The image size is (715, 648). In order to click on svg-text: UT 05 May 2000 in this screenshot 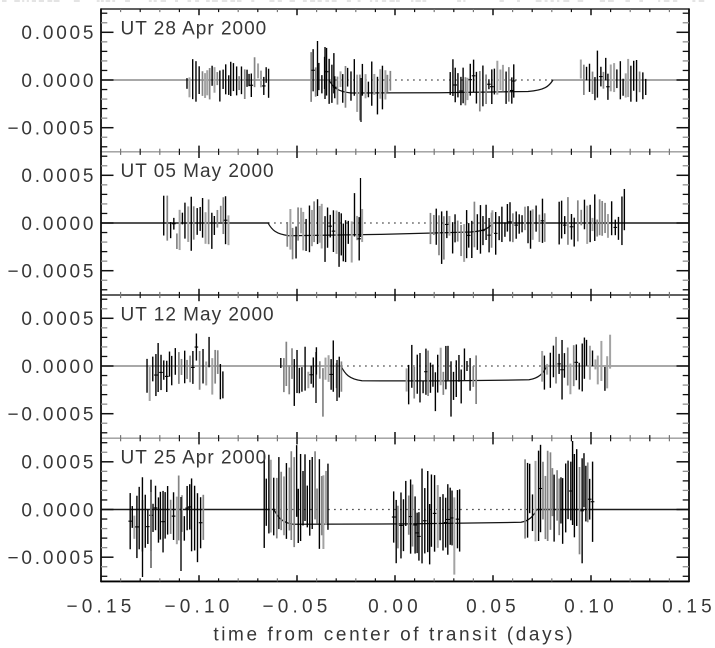, I will do `click(198, 171)`.